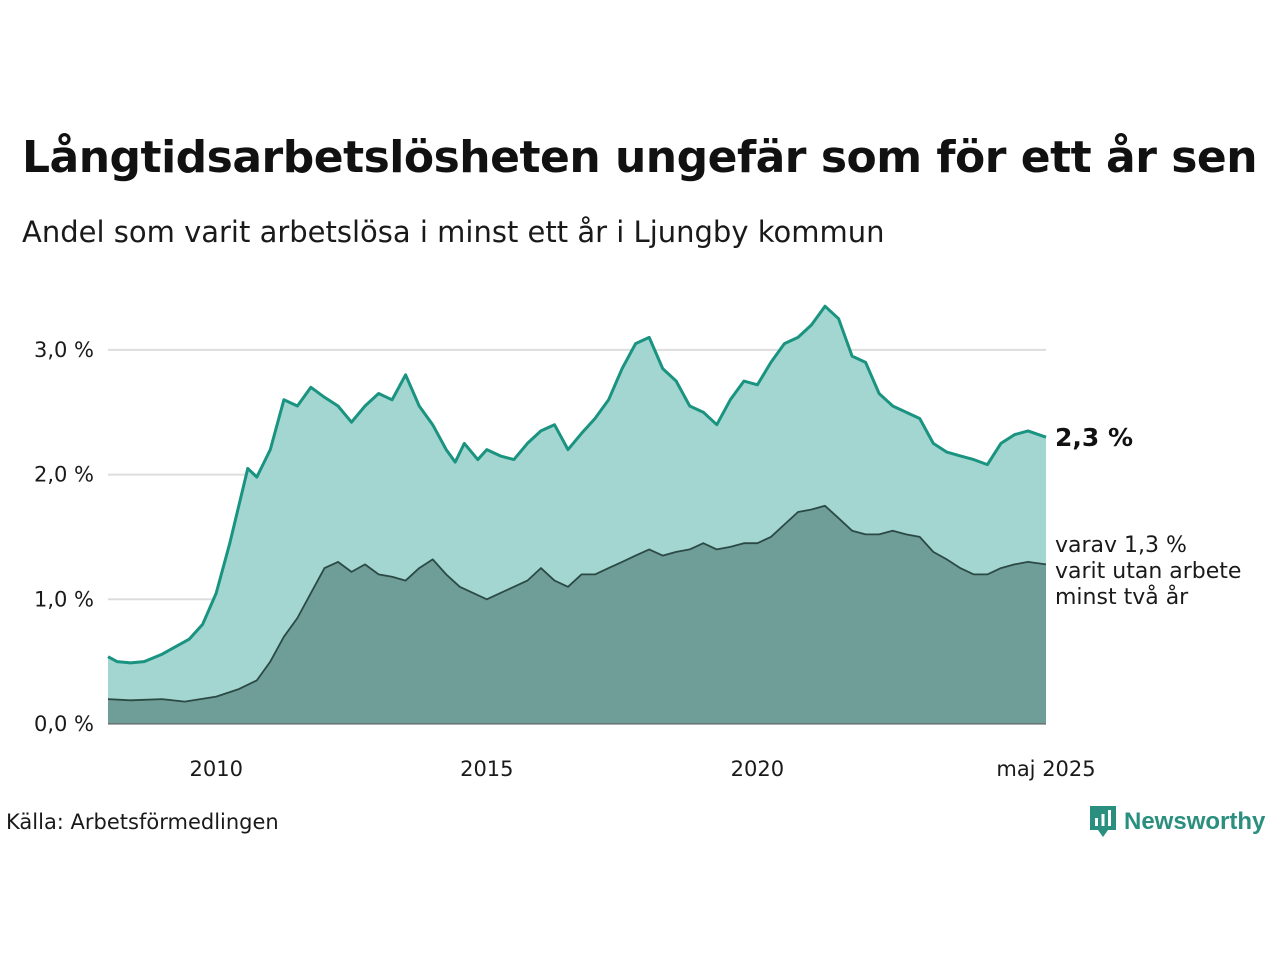 The image size is (1280, 960). What do you see at coordinates (1122, 597) in the screenshot?
I see `end-label-very-long-line-2: minst två år` at bounding box center [1122, 597].